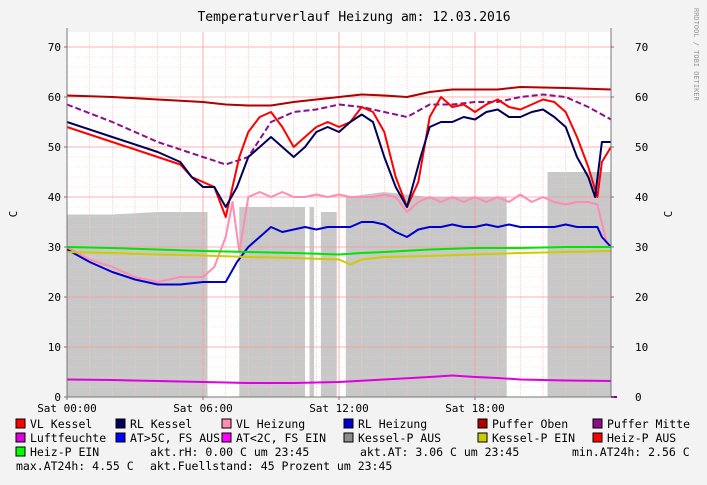 The height and width of the screenshot is (485, 707). Describe the element at coordinates (696, 55) in the screenshot. I see `watermark: RRDTOOL / TOBI OETIKER` at that location.